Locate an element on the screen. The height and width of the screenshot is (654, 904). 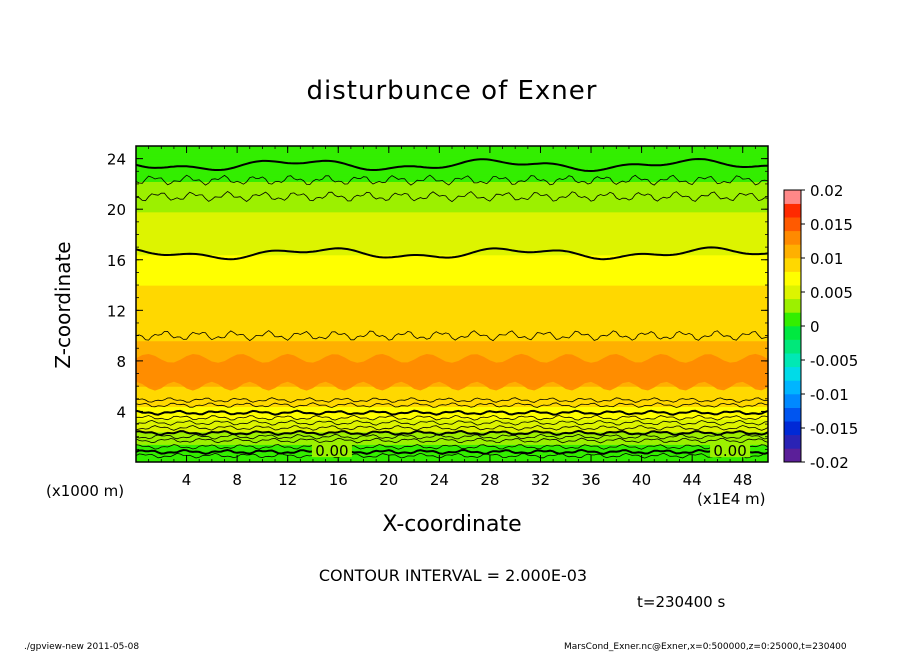
x-tick-label: 44 is located at coordinates (692, 480).